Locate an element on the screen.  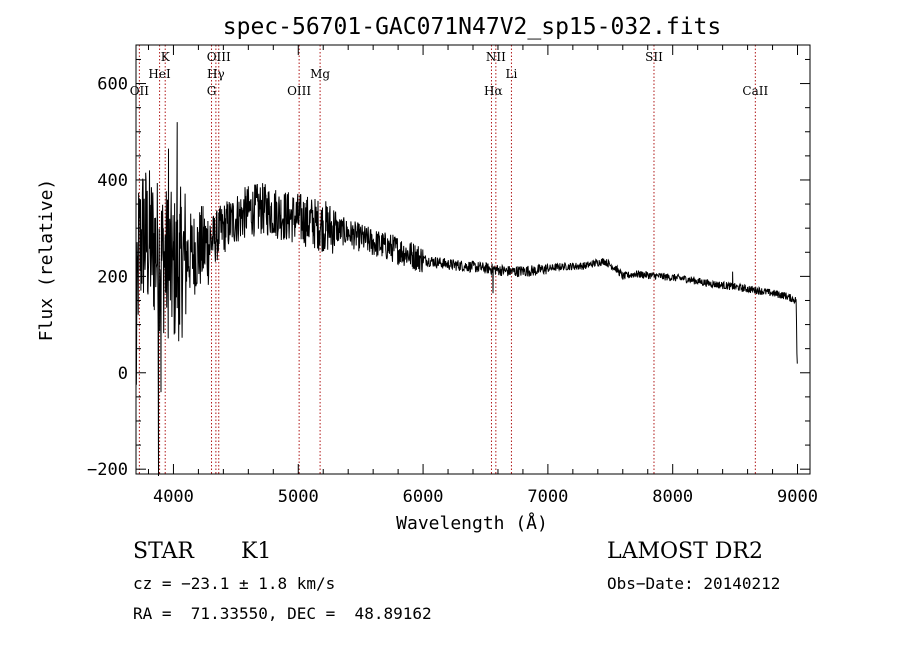
survey-name: LAMOST DR2 is located at coordinates (685, 551).